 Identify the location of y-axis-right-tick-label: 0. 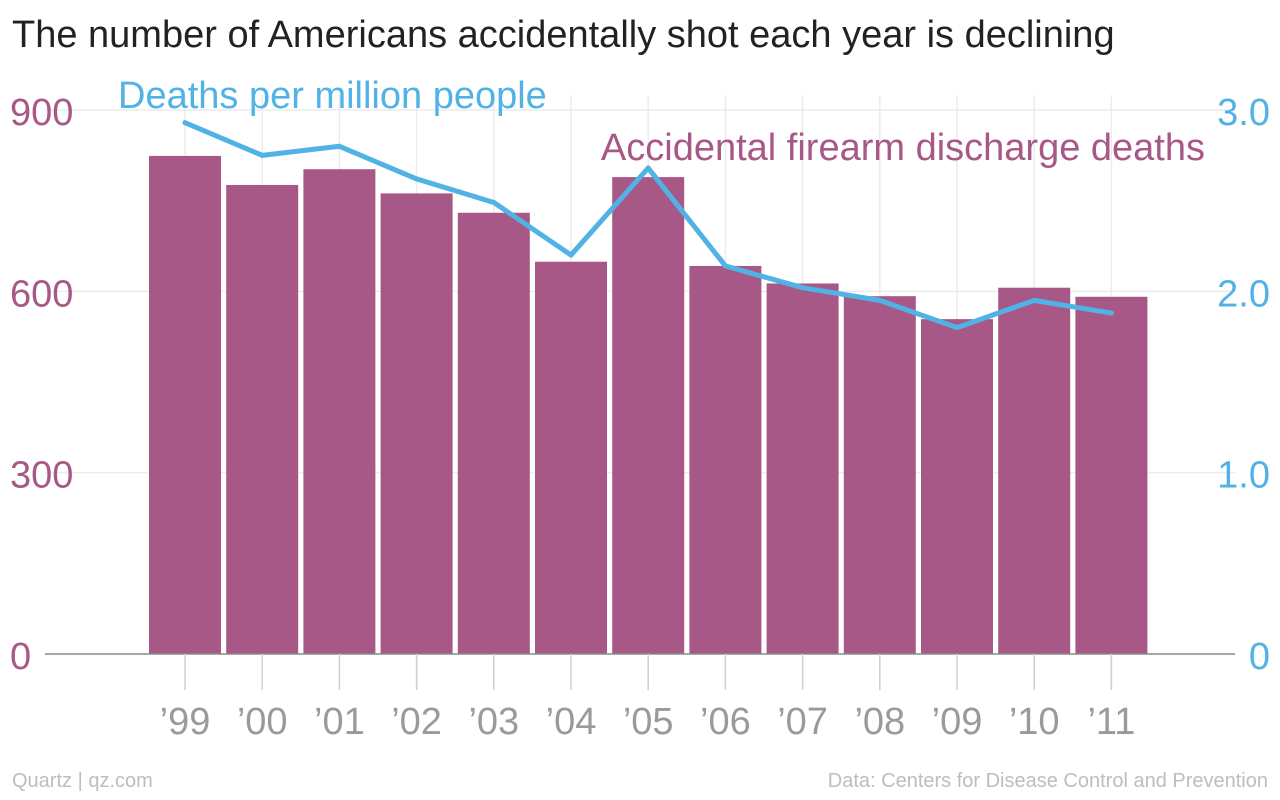
(1259, 657).